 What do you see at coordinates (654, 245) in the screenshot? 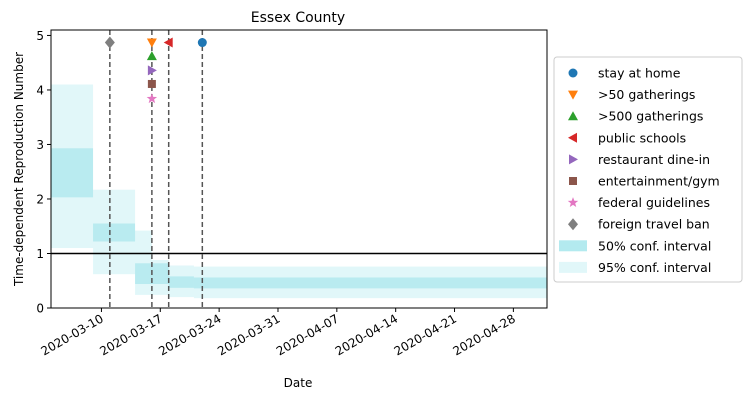
I see `legend-label-8: 50% conf. interval` at bounding box center [654, 245].